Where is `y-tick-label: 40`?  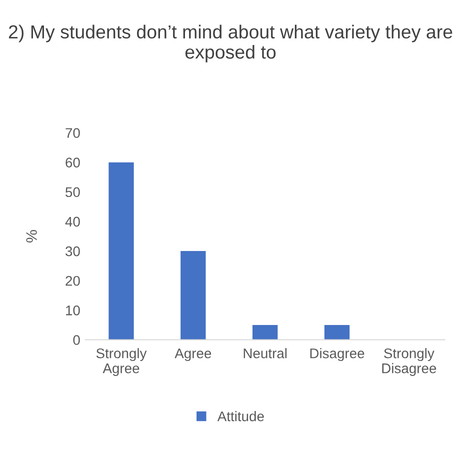
y-tick-label: 40 is located at coordinates (72, 221).